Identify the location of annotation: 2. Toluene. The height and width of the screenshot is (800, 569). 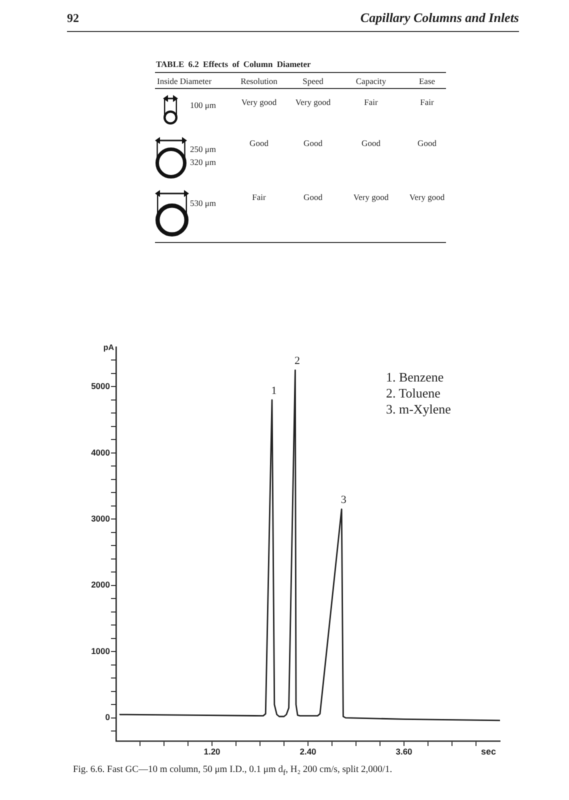
(413, 392).